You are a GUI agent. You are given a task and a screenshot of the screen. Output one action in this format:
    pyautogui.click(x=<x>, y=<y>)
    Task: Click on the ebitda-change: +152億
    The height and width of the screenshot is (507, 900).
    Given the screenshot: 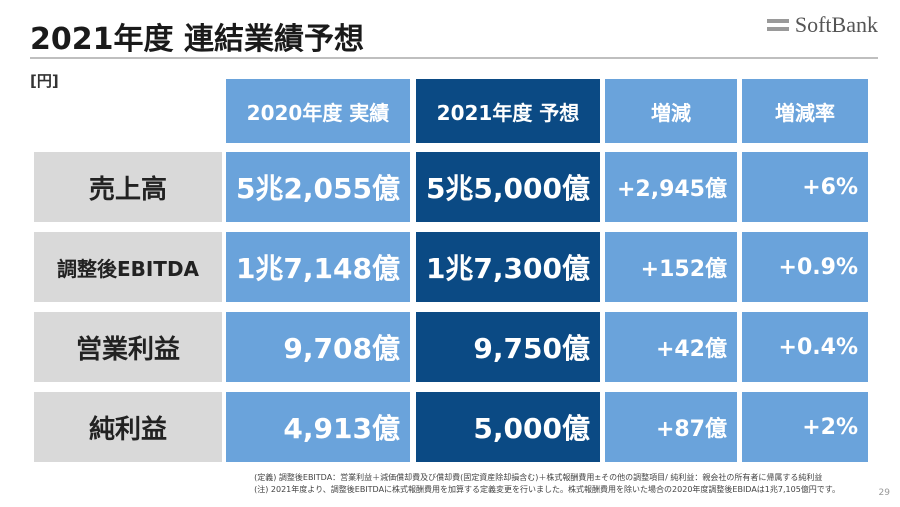 What is the action you would take?
    pyautogui.click(x=671, y=267)
    